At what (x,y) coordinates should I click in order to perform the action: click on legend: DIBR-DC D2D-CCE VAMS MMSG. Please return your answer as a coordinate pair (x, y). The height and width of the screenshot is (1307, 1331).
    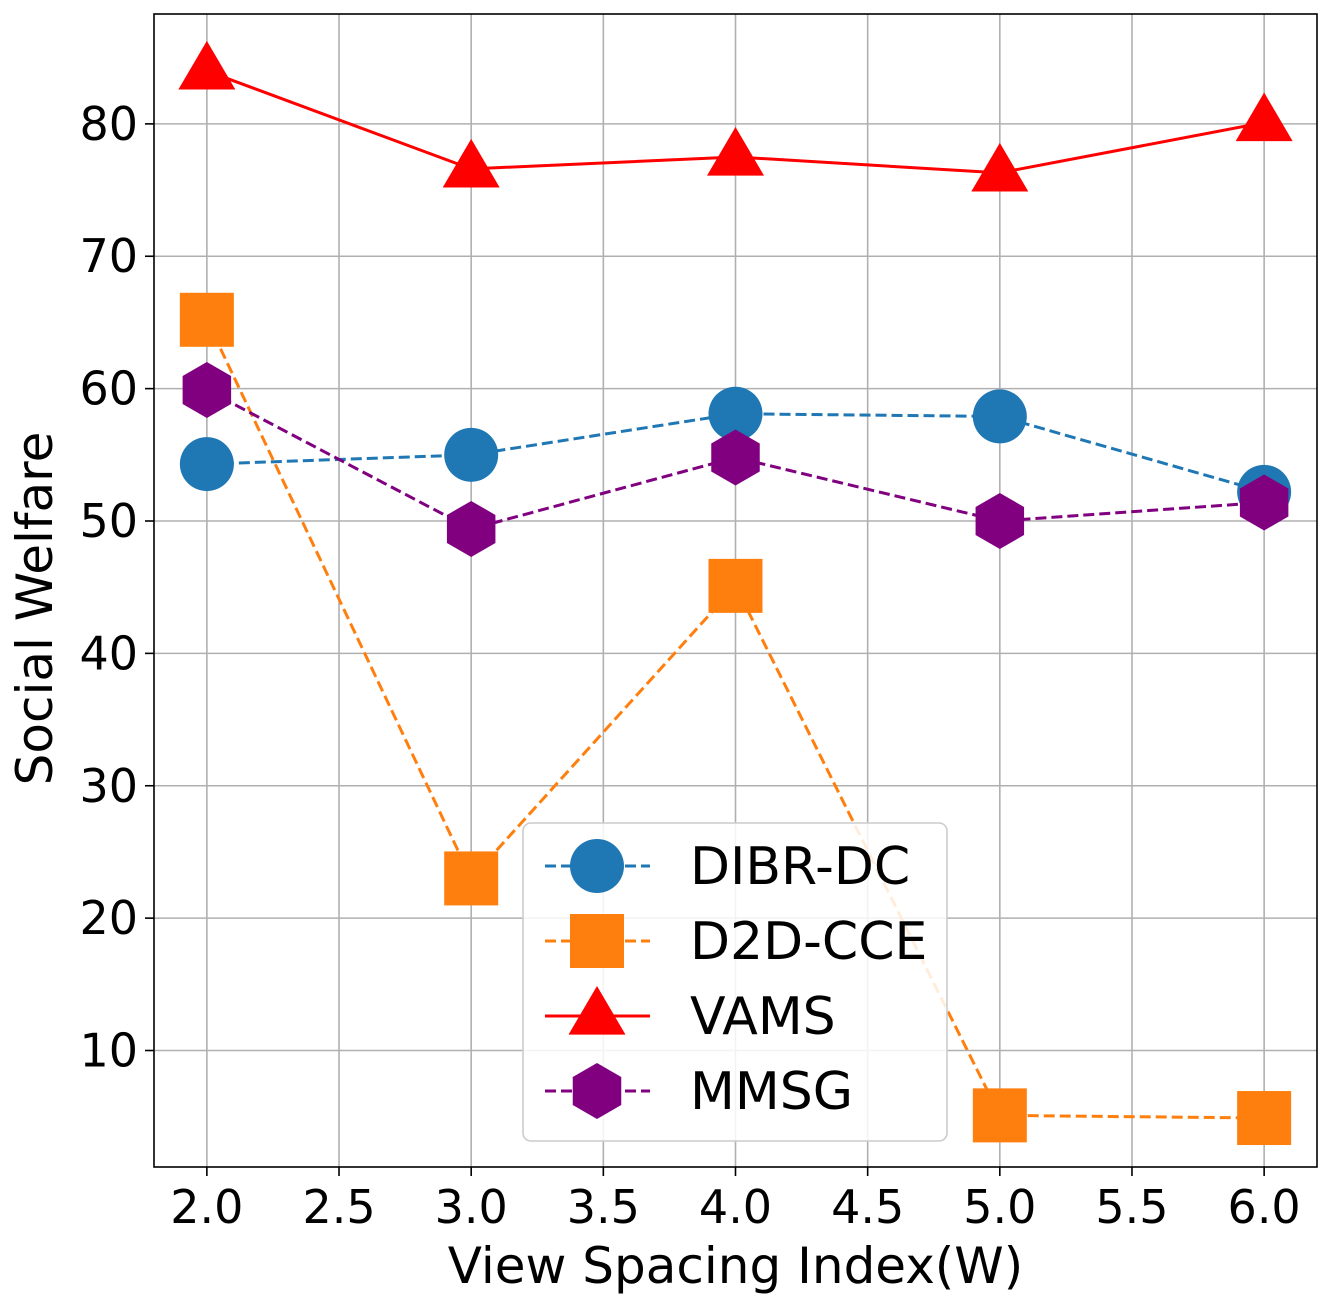
    Looking at the image, I should click on (735, 982).